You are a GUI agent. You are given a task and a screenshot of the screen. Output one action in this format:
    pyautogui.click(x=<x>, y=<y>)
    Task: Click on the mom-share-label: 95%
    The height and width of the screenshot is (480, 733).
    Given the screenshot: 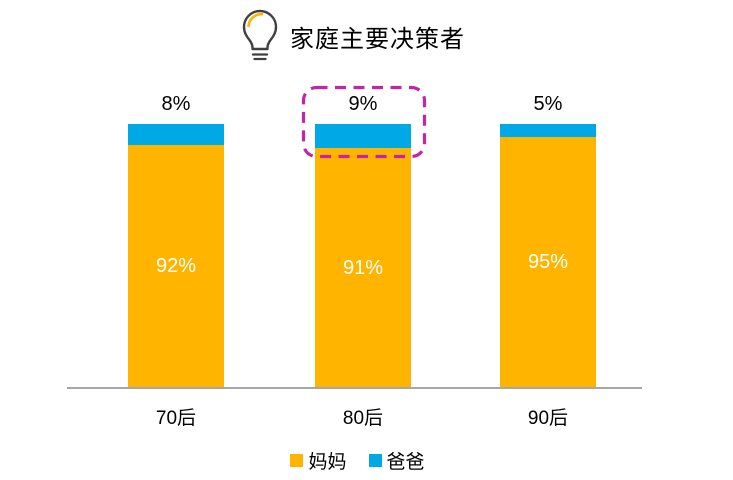 What is the action you would take?
    pyautogui.click(x=548, y=262)
    